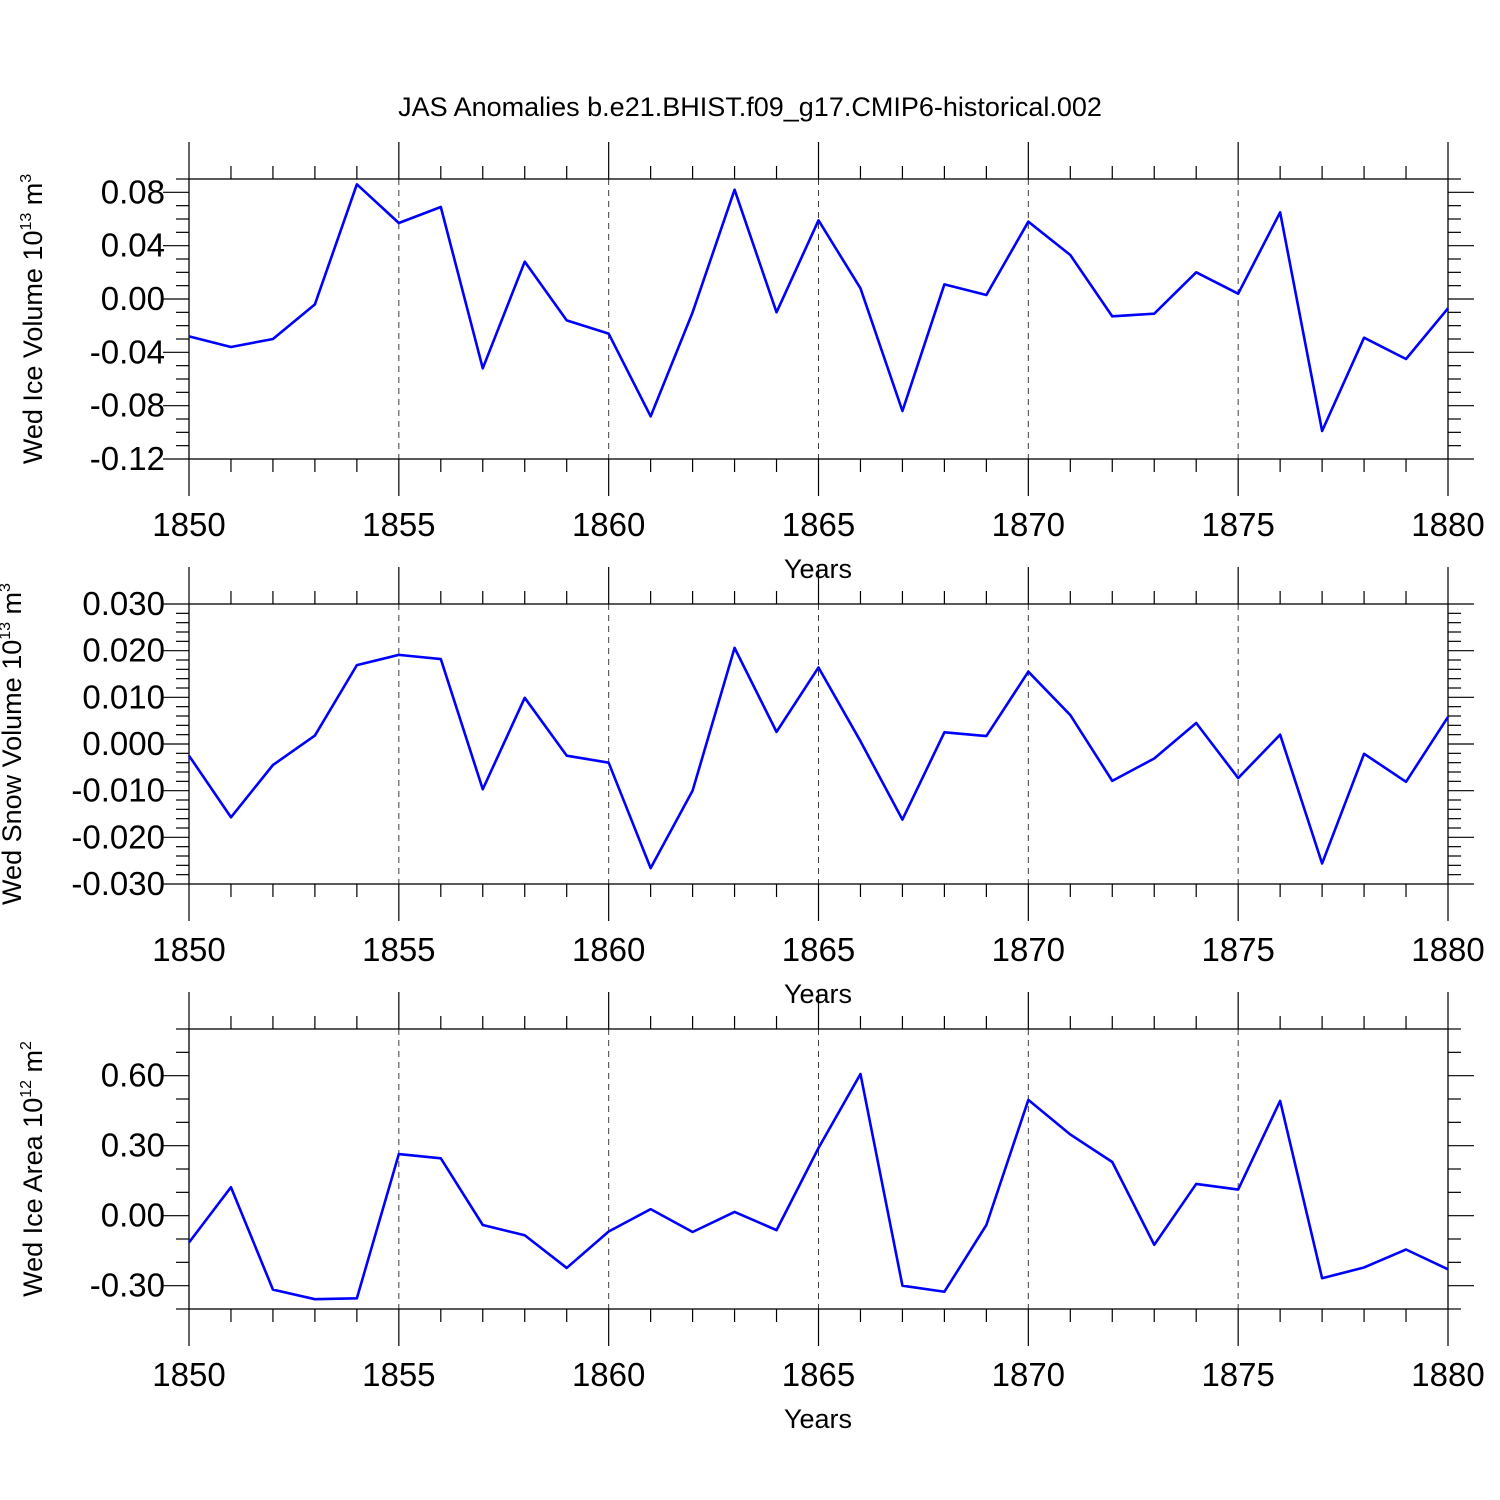 The width and height of the screenshot is (1500, 1500). Describe the element at coordinates (133, 191) in the screenshot. I see `y-tick-label: 0.08` at that location.